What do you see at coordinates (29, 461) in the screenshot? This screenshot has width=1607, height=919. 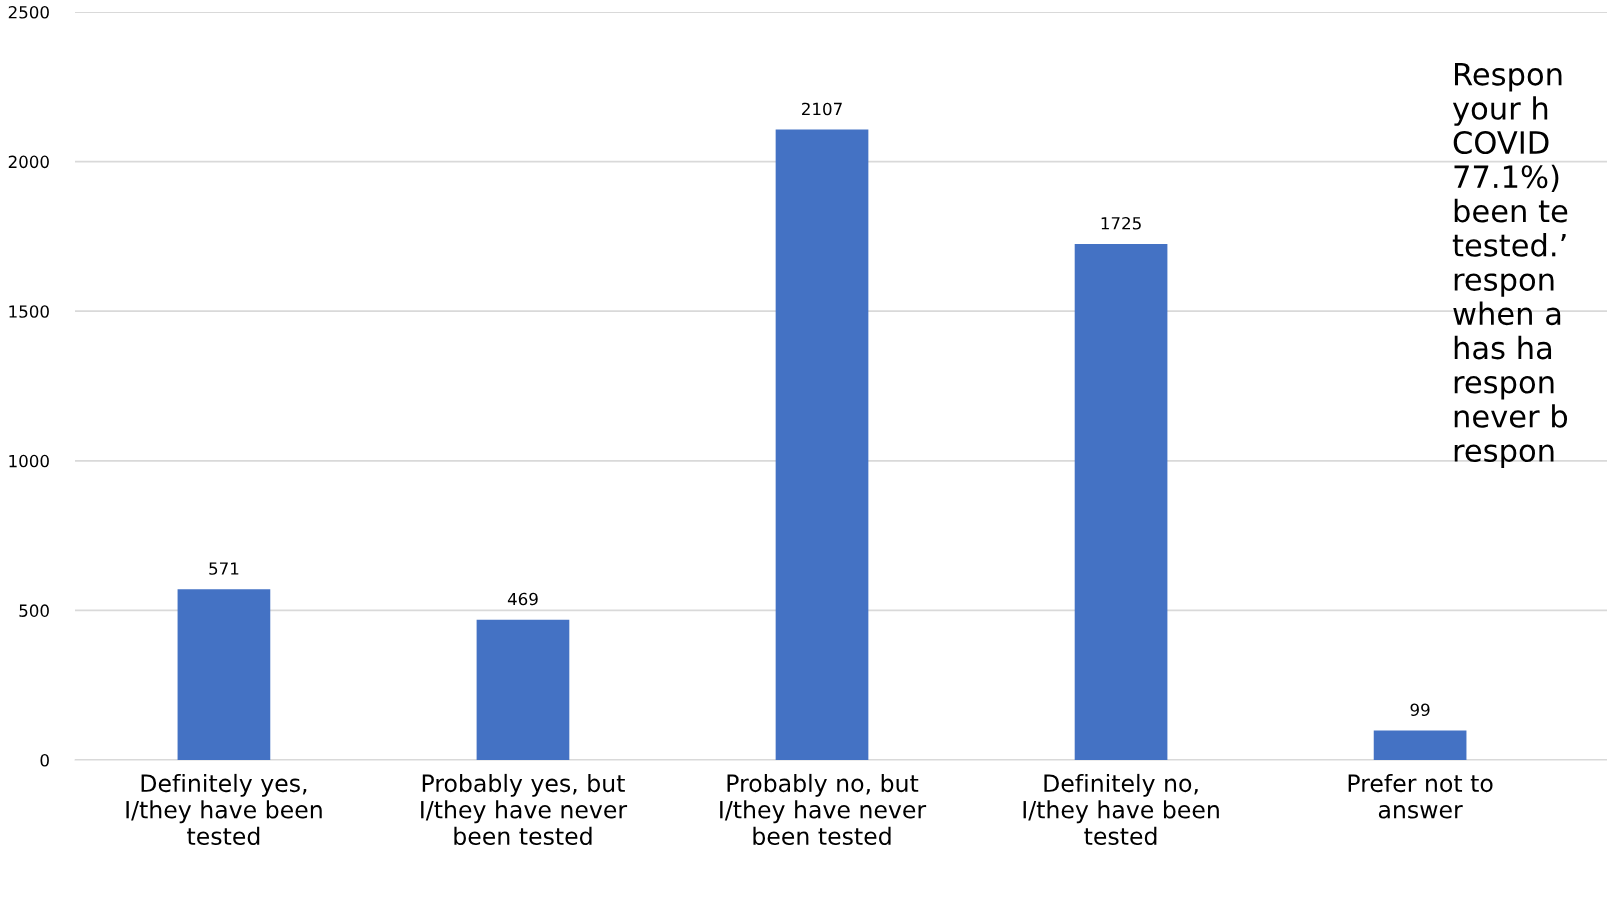 I see `y-tick-label: 1000` at bounding box center [29, 461].